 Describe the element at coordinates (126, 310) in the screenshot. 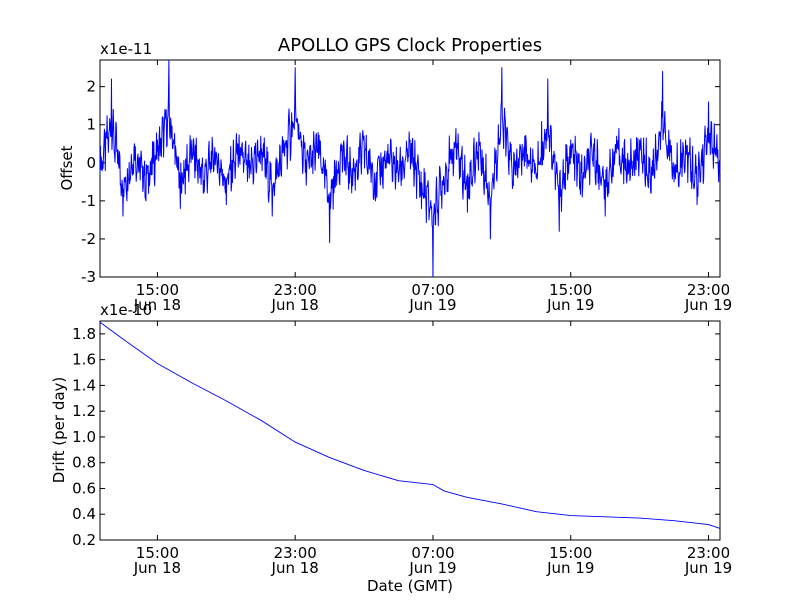

I see `drift-multiplier-label: x1e-10` at that location.